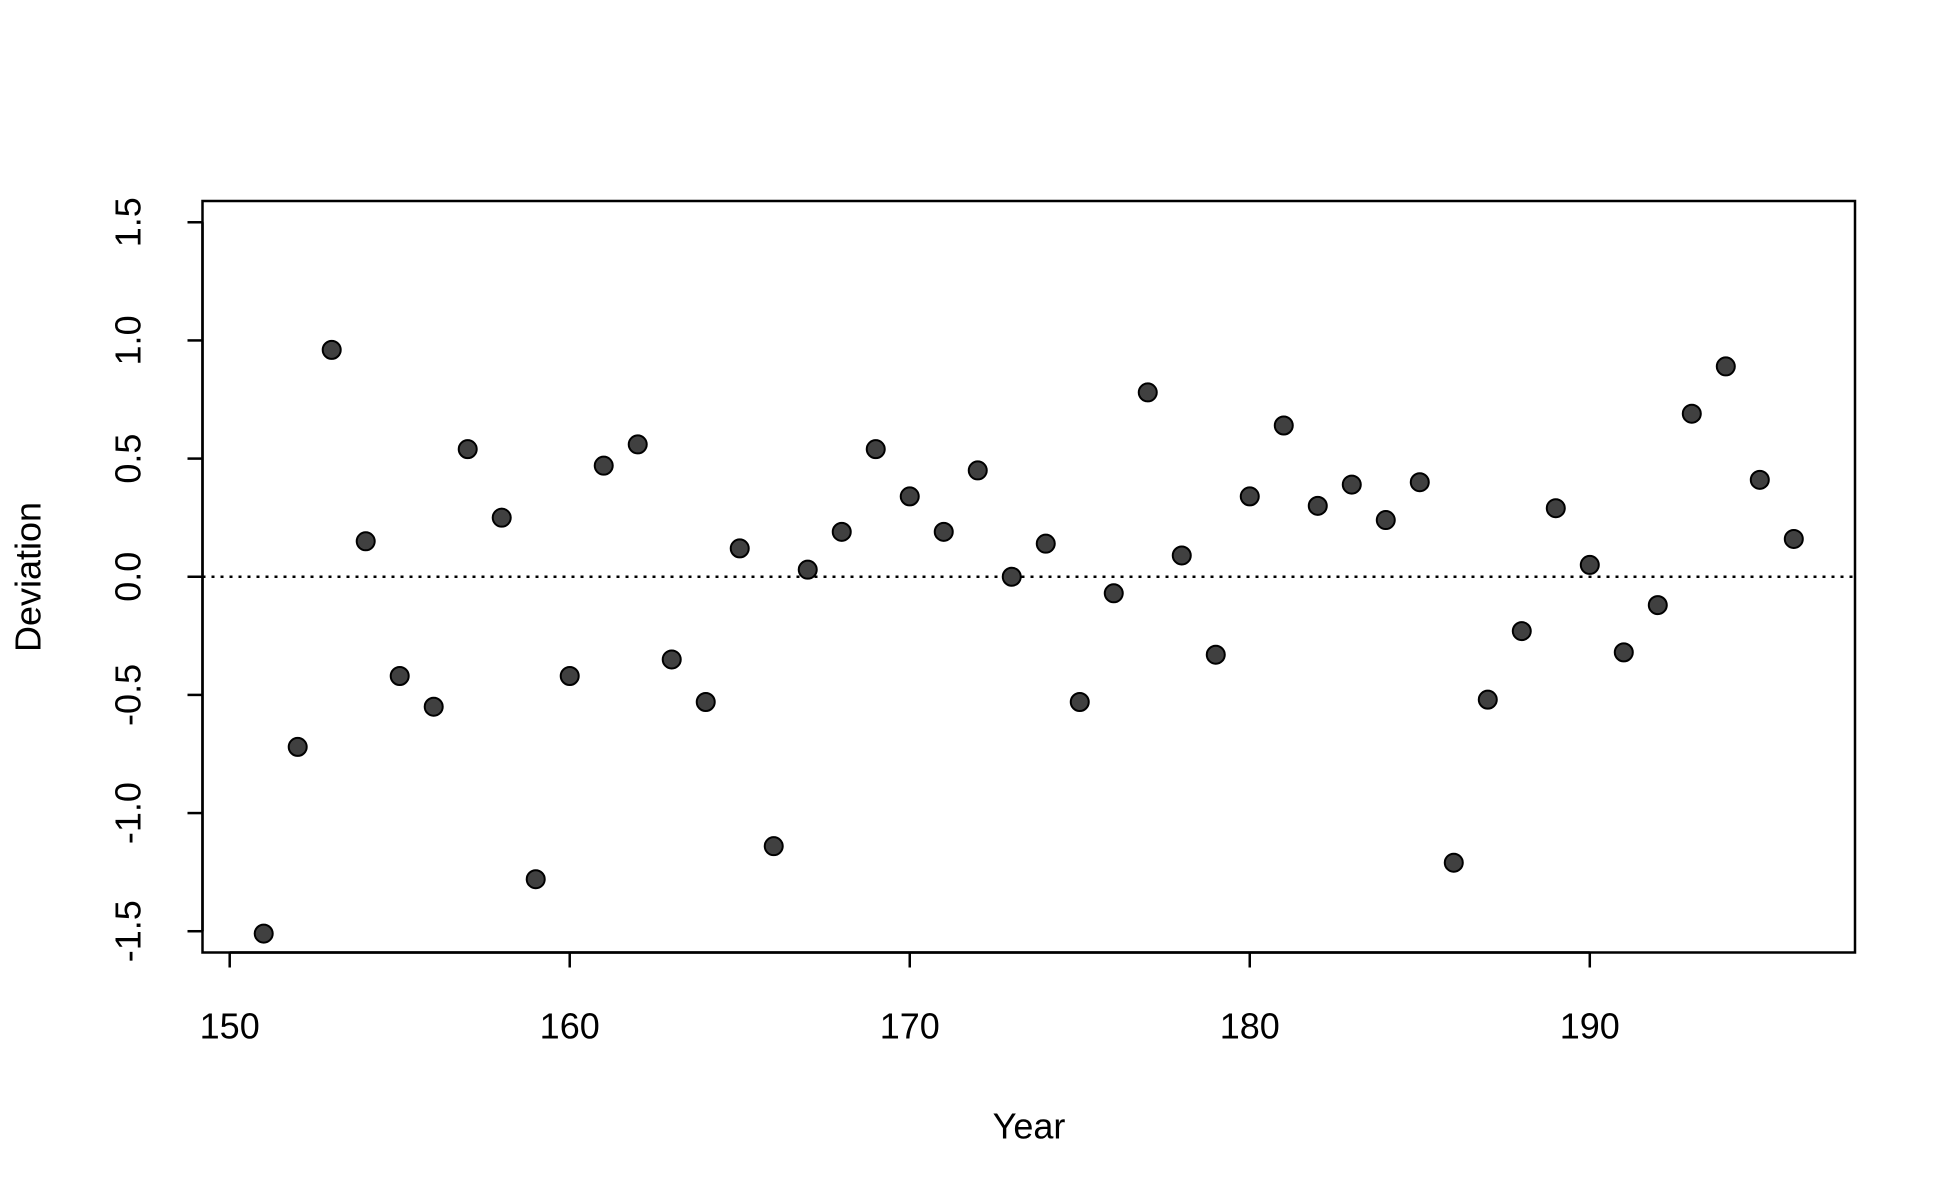 The width and height of the screenshot is (1950, 1200). Describe the element at coordinates (128, 459) in the screenshot. I see `y-tick-label: 0.5` at that location.